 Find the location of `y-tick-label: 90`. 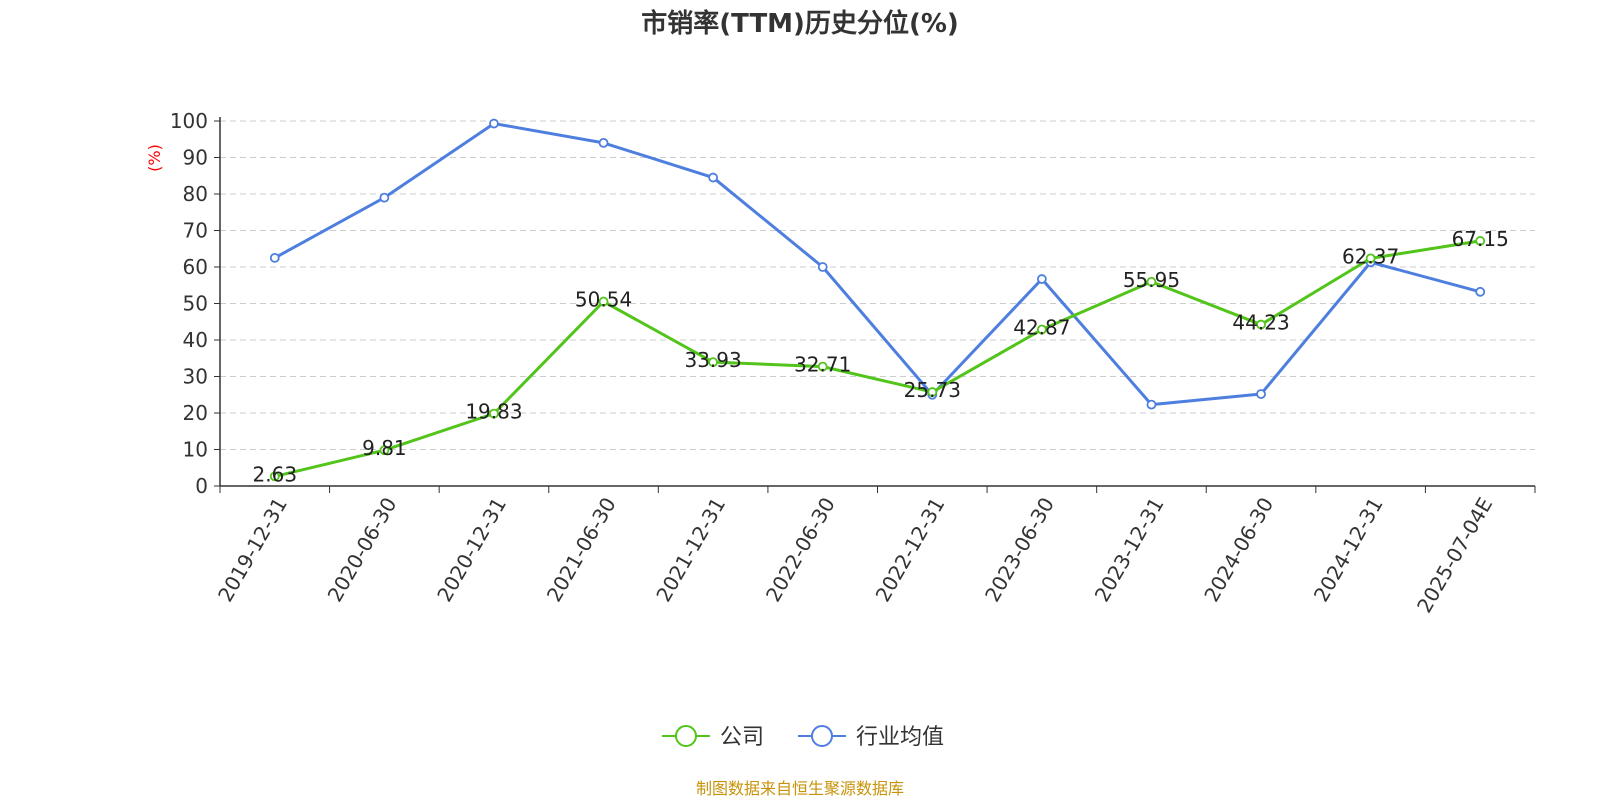

y-tick-label: 90 is located at coordinates (195, 158).